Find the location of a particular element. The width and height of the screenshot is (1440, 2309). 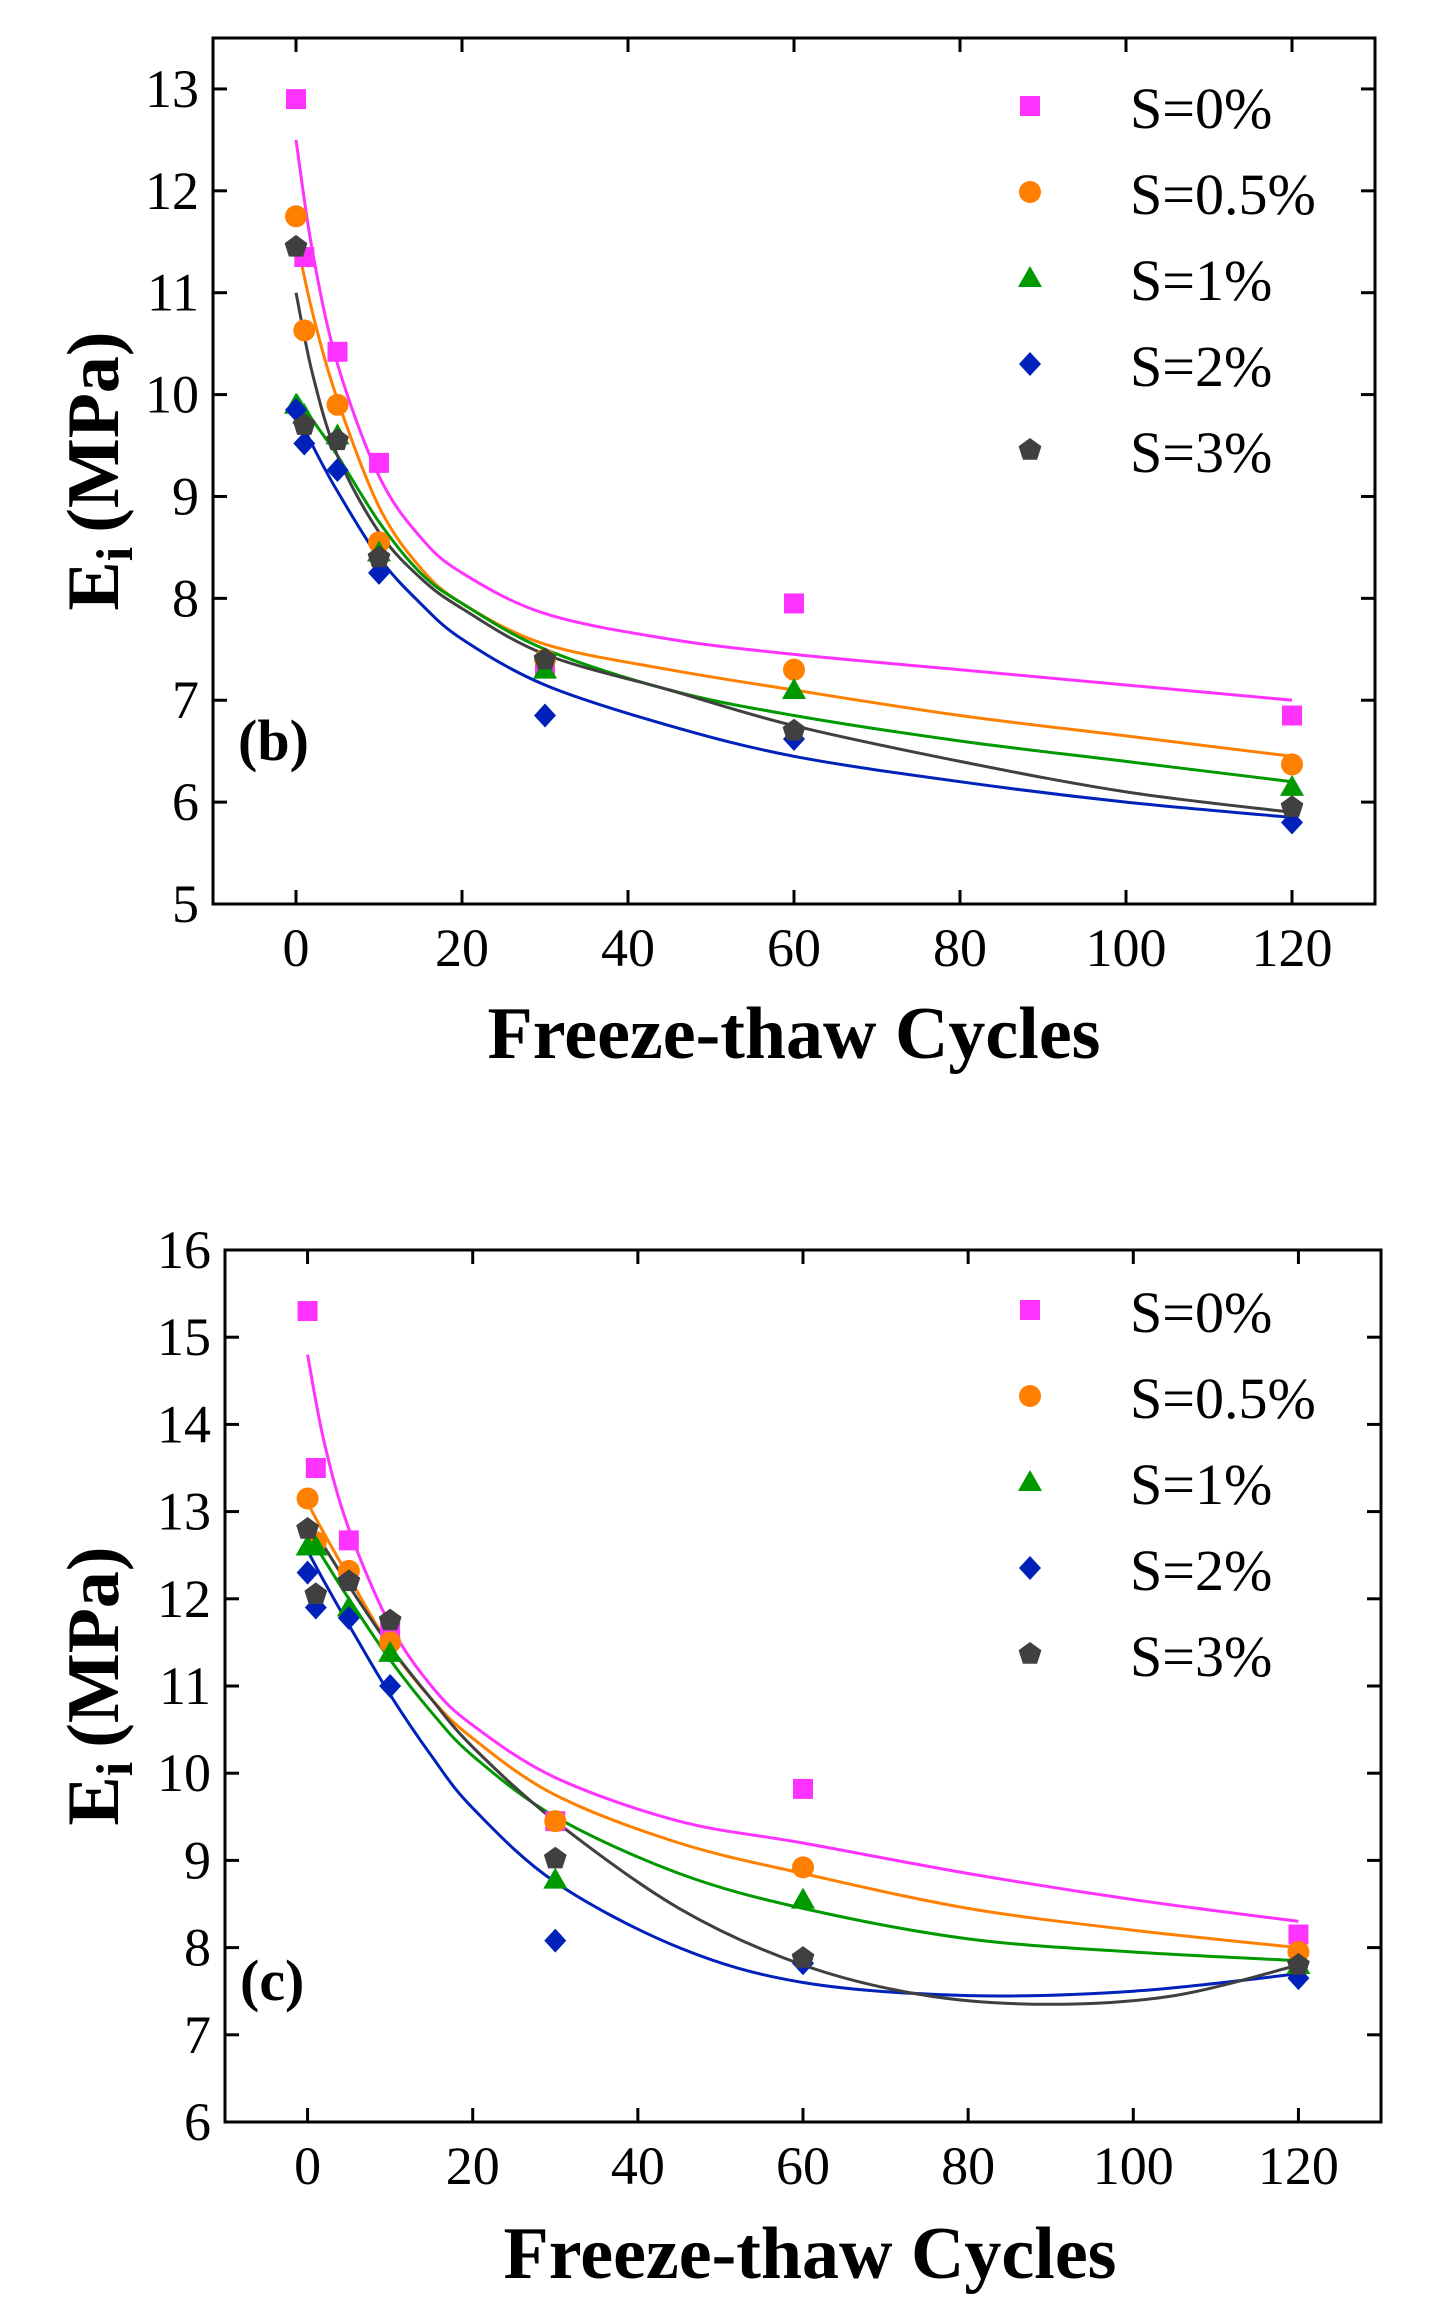

y-axis-title-main: E is located at coordinates (94, 1800).